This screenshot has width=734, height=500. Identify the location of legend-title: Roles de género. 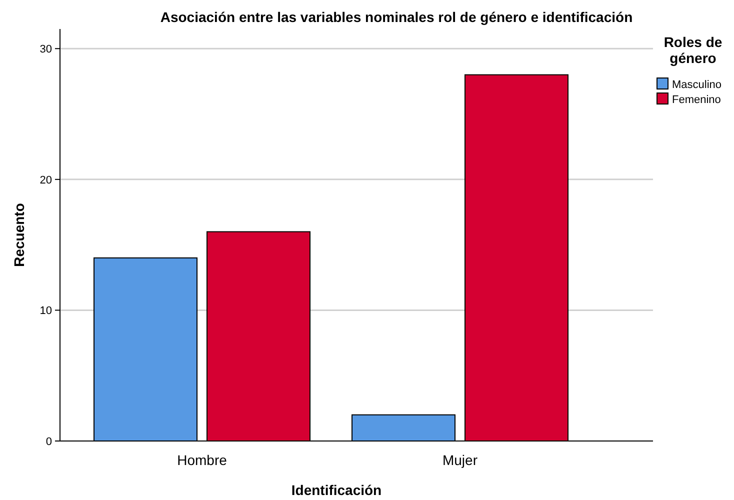
(693, 50).